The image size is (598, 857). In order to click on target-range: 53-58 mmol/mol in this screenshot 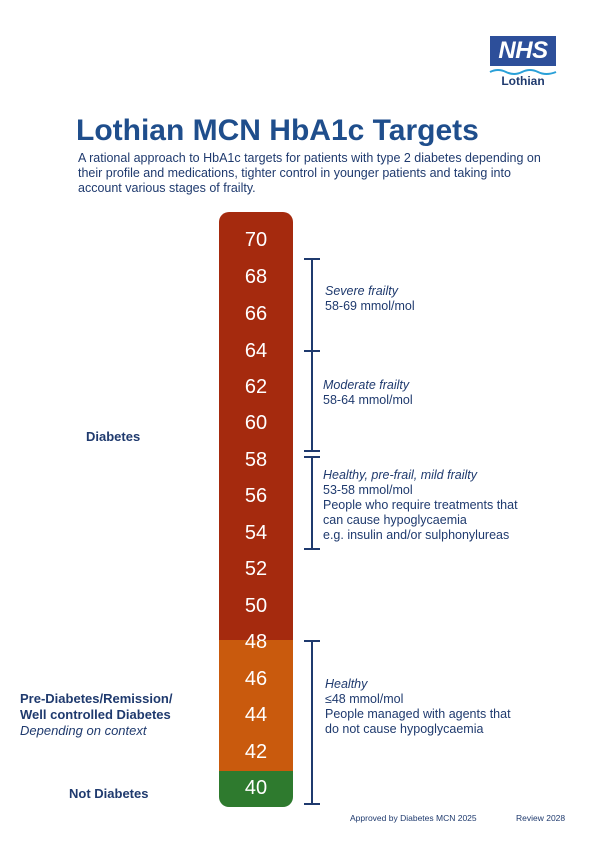, I will do `click(368, 490)`.